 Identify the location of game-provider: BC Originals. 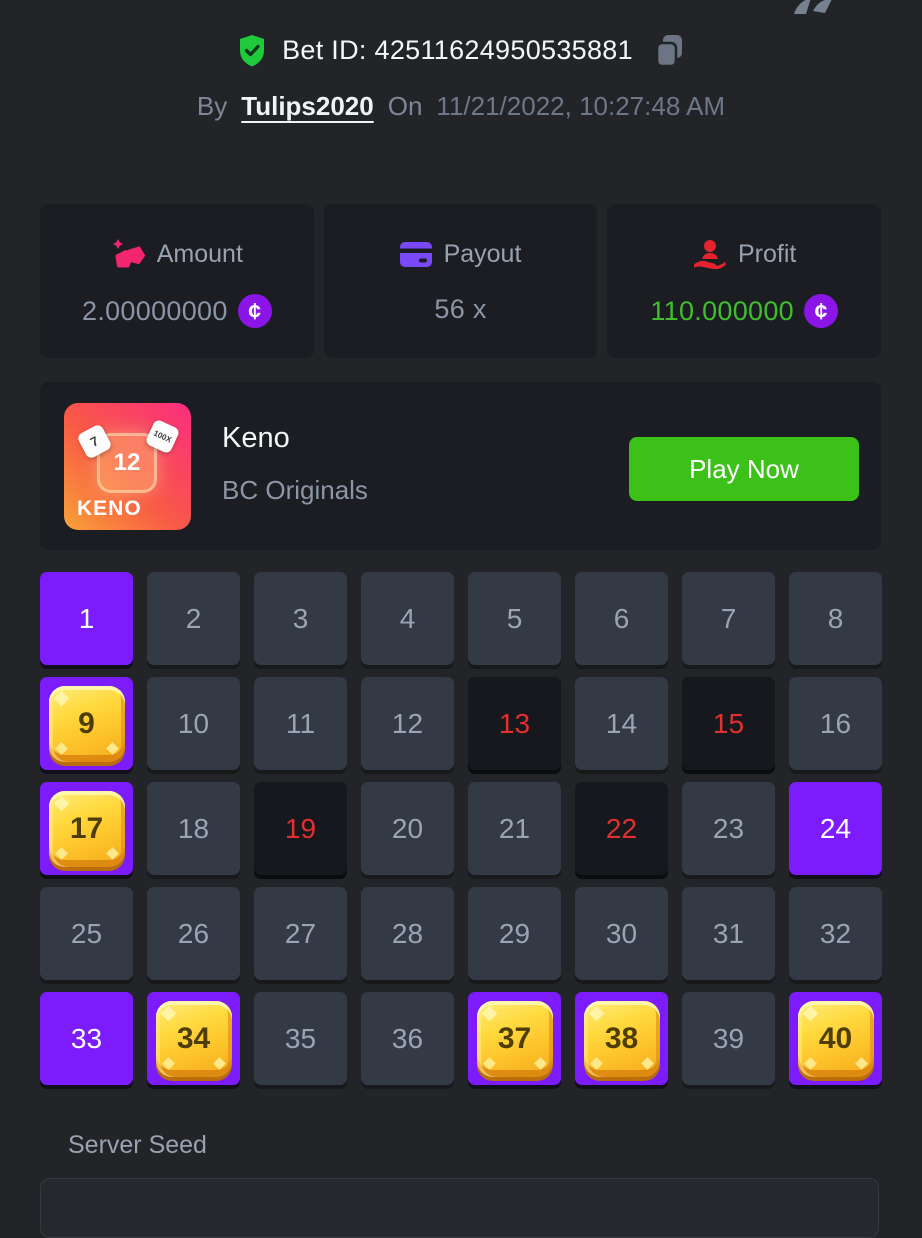
(295, 490).